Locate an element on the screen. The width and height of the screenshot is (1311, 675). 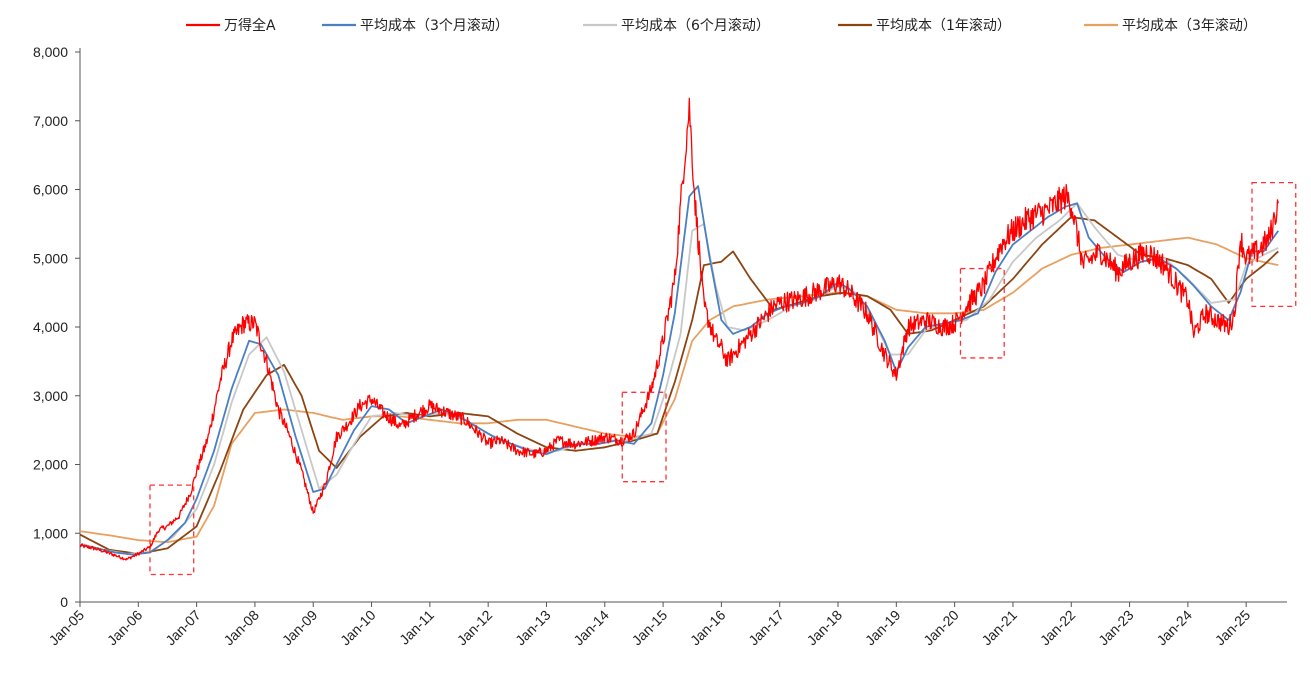
legend-label: 平均成本（3年滚动） is located at coordinates (1189, 25).